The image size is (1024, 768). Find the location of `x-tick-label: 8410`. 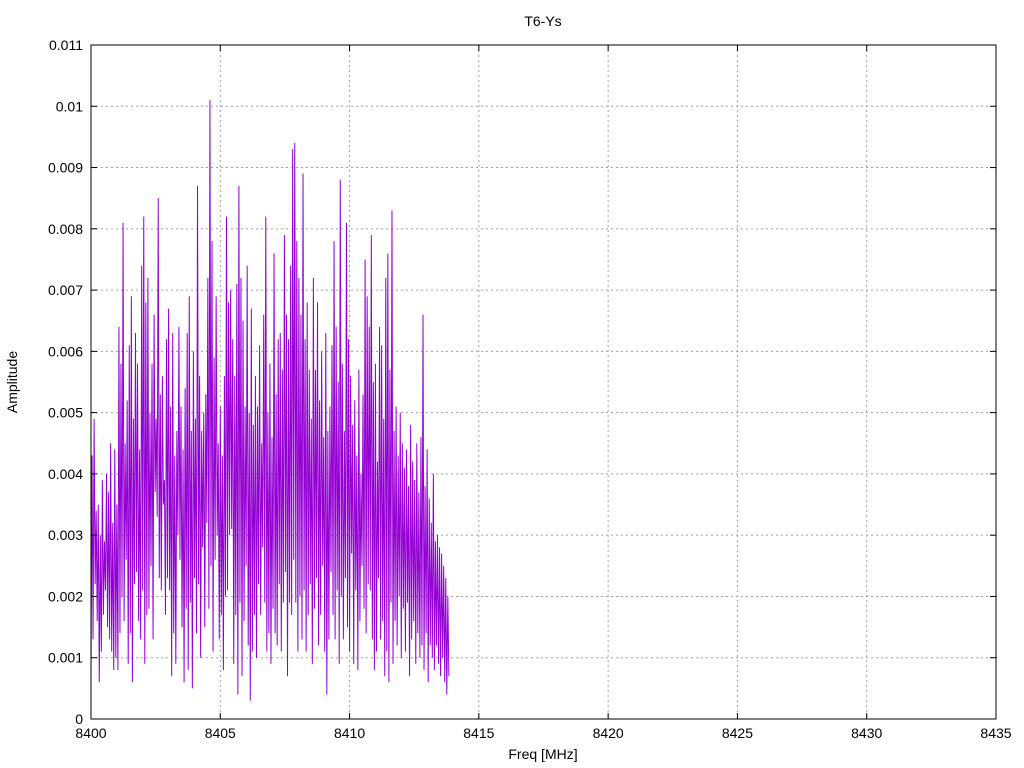

x-tick-label: 8410 is located at coordinates (349, 733).